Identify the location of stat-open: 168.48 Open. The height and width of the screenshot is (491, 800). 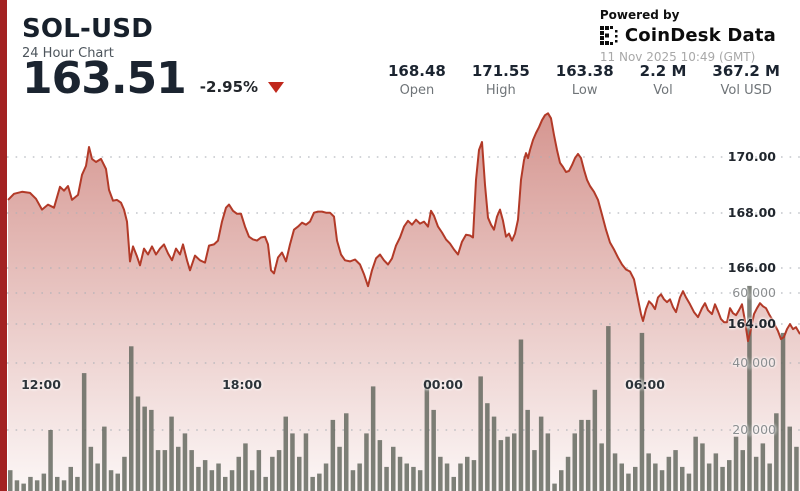
(417, 80).